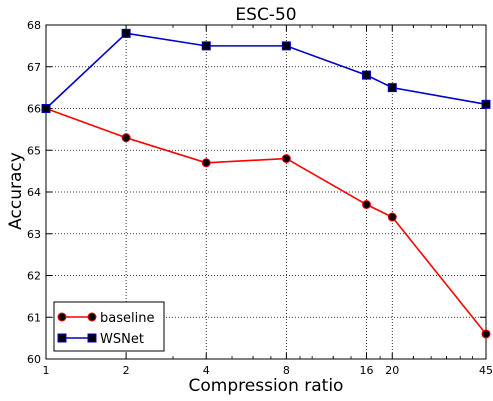 This screenshot has height=401, width=493. Describe the element at coordinates (34, 25) in the screenshot. I see `y-tick-label: 68` at that location.